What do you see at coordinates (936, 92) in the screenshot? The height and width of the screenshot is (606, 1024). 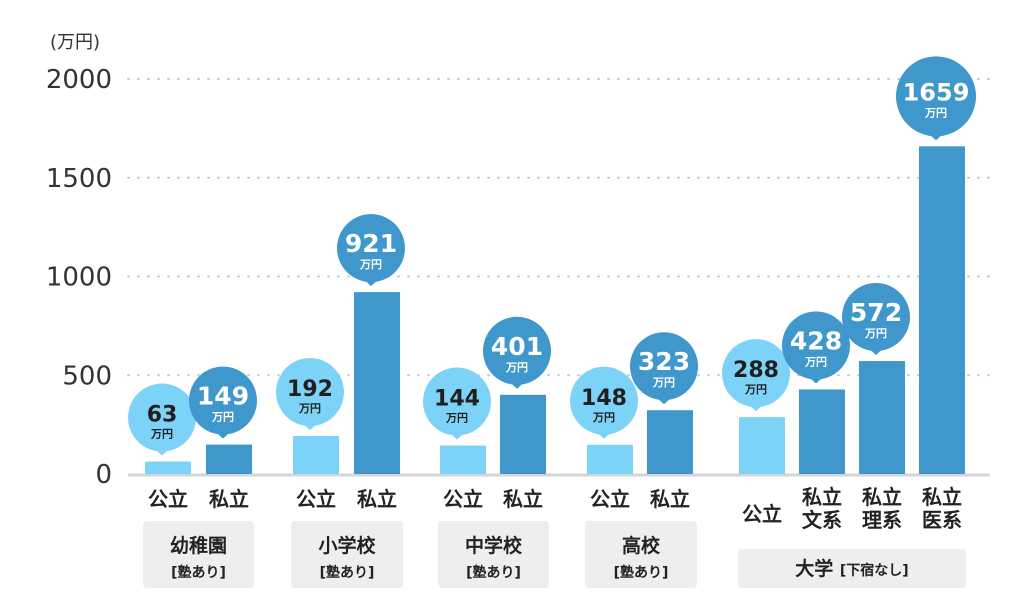 I see `value-label: 1659` at bounding box center [936, 92].